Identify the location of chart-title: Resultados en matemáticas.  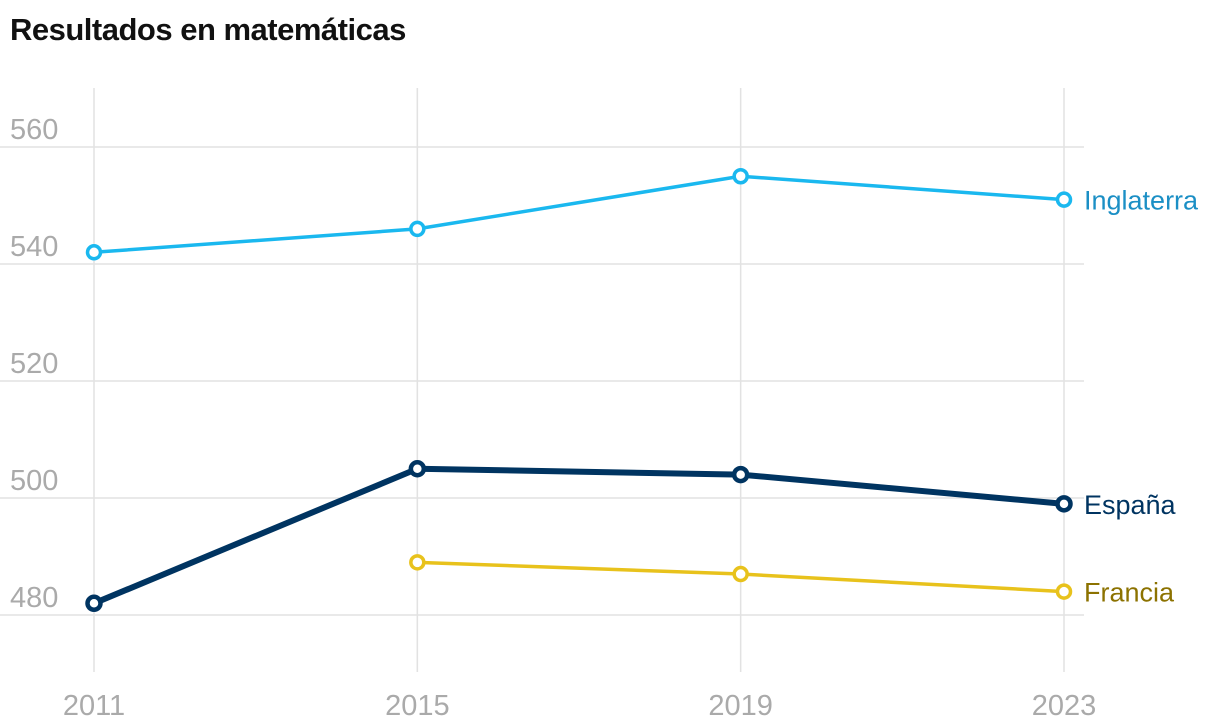
(208, 29).